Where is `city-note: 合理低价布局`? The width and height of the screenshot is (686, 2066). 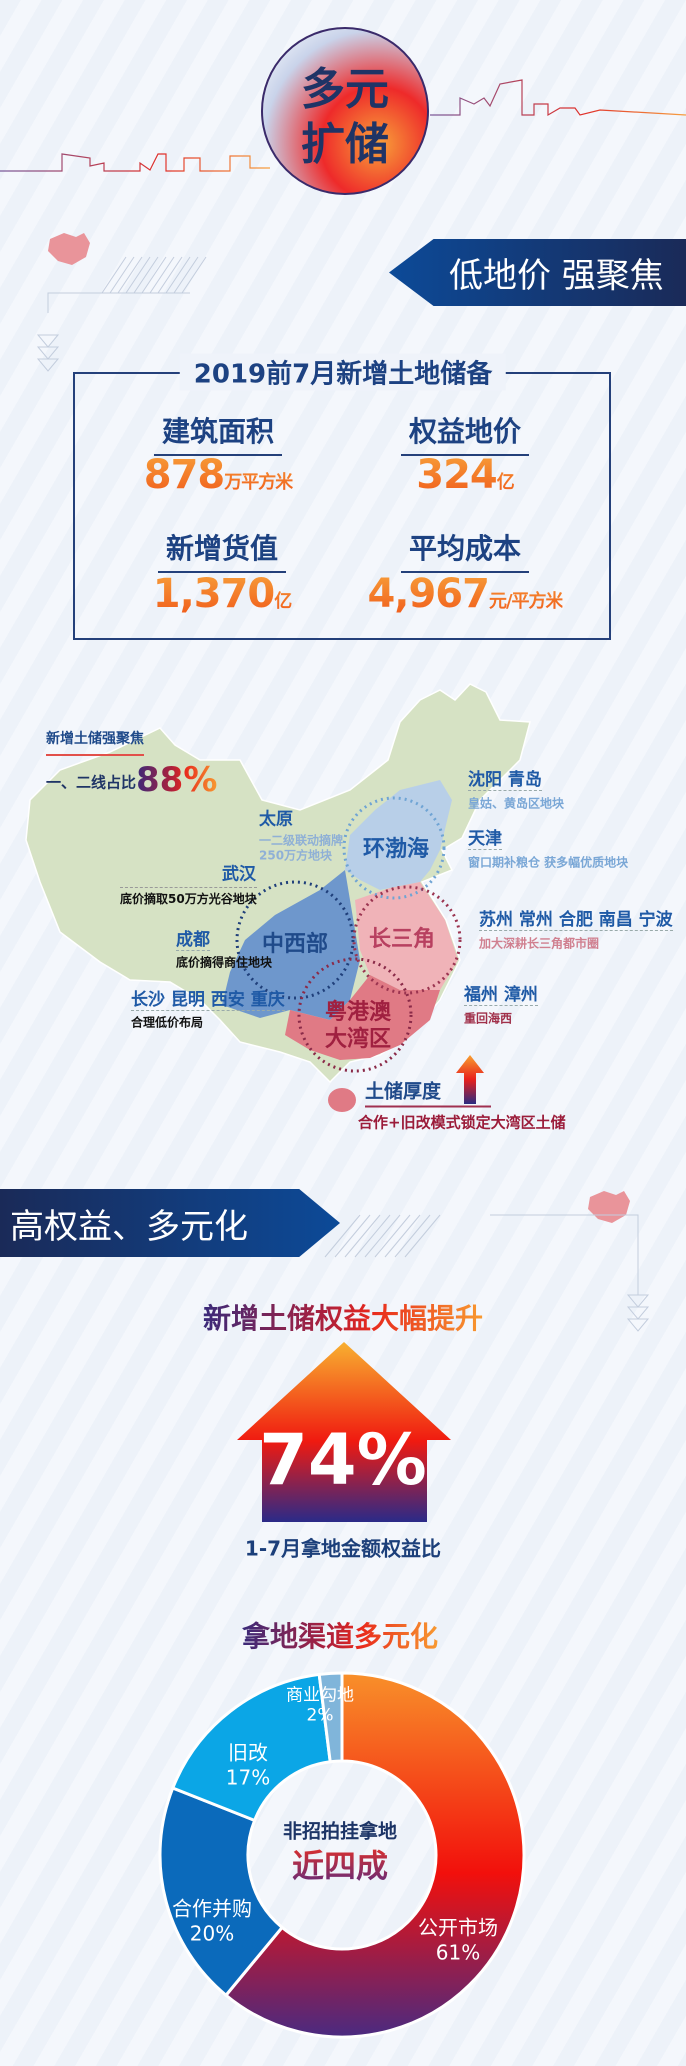
city-note: 合理低价布局 is located at coordinates (167, 1022).